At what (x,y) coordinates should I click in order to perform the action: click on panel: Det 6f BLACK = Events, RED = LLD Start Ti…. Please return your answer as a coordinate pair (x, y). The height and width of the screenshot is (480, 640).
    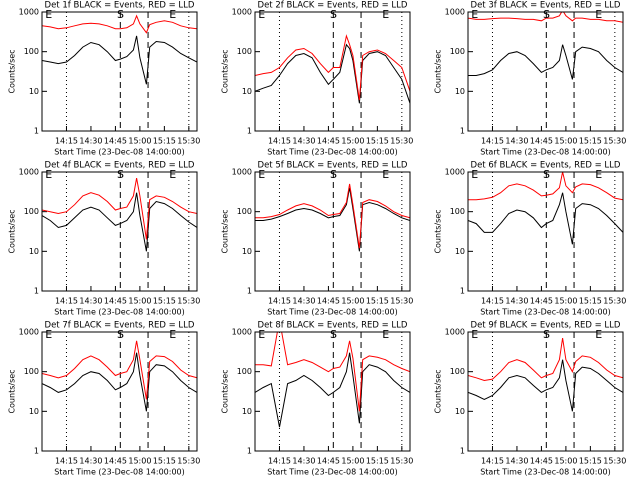
    Looking at the image, I should click on (530, 239).